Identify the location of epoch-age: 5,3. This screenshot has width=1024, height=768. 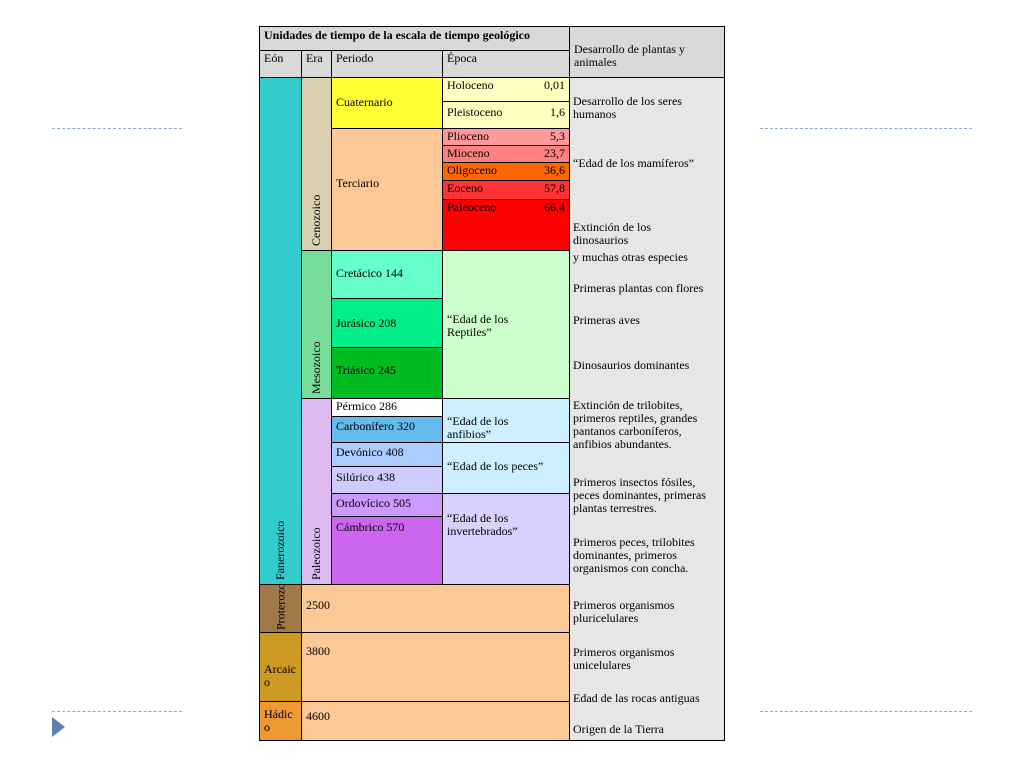
(557, 136).